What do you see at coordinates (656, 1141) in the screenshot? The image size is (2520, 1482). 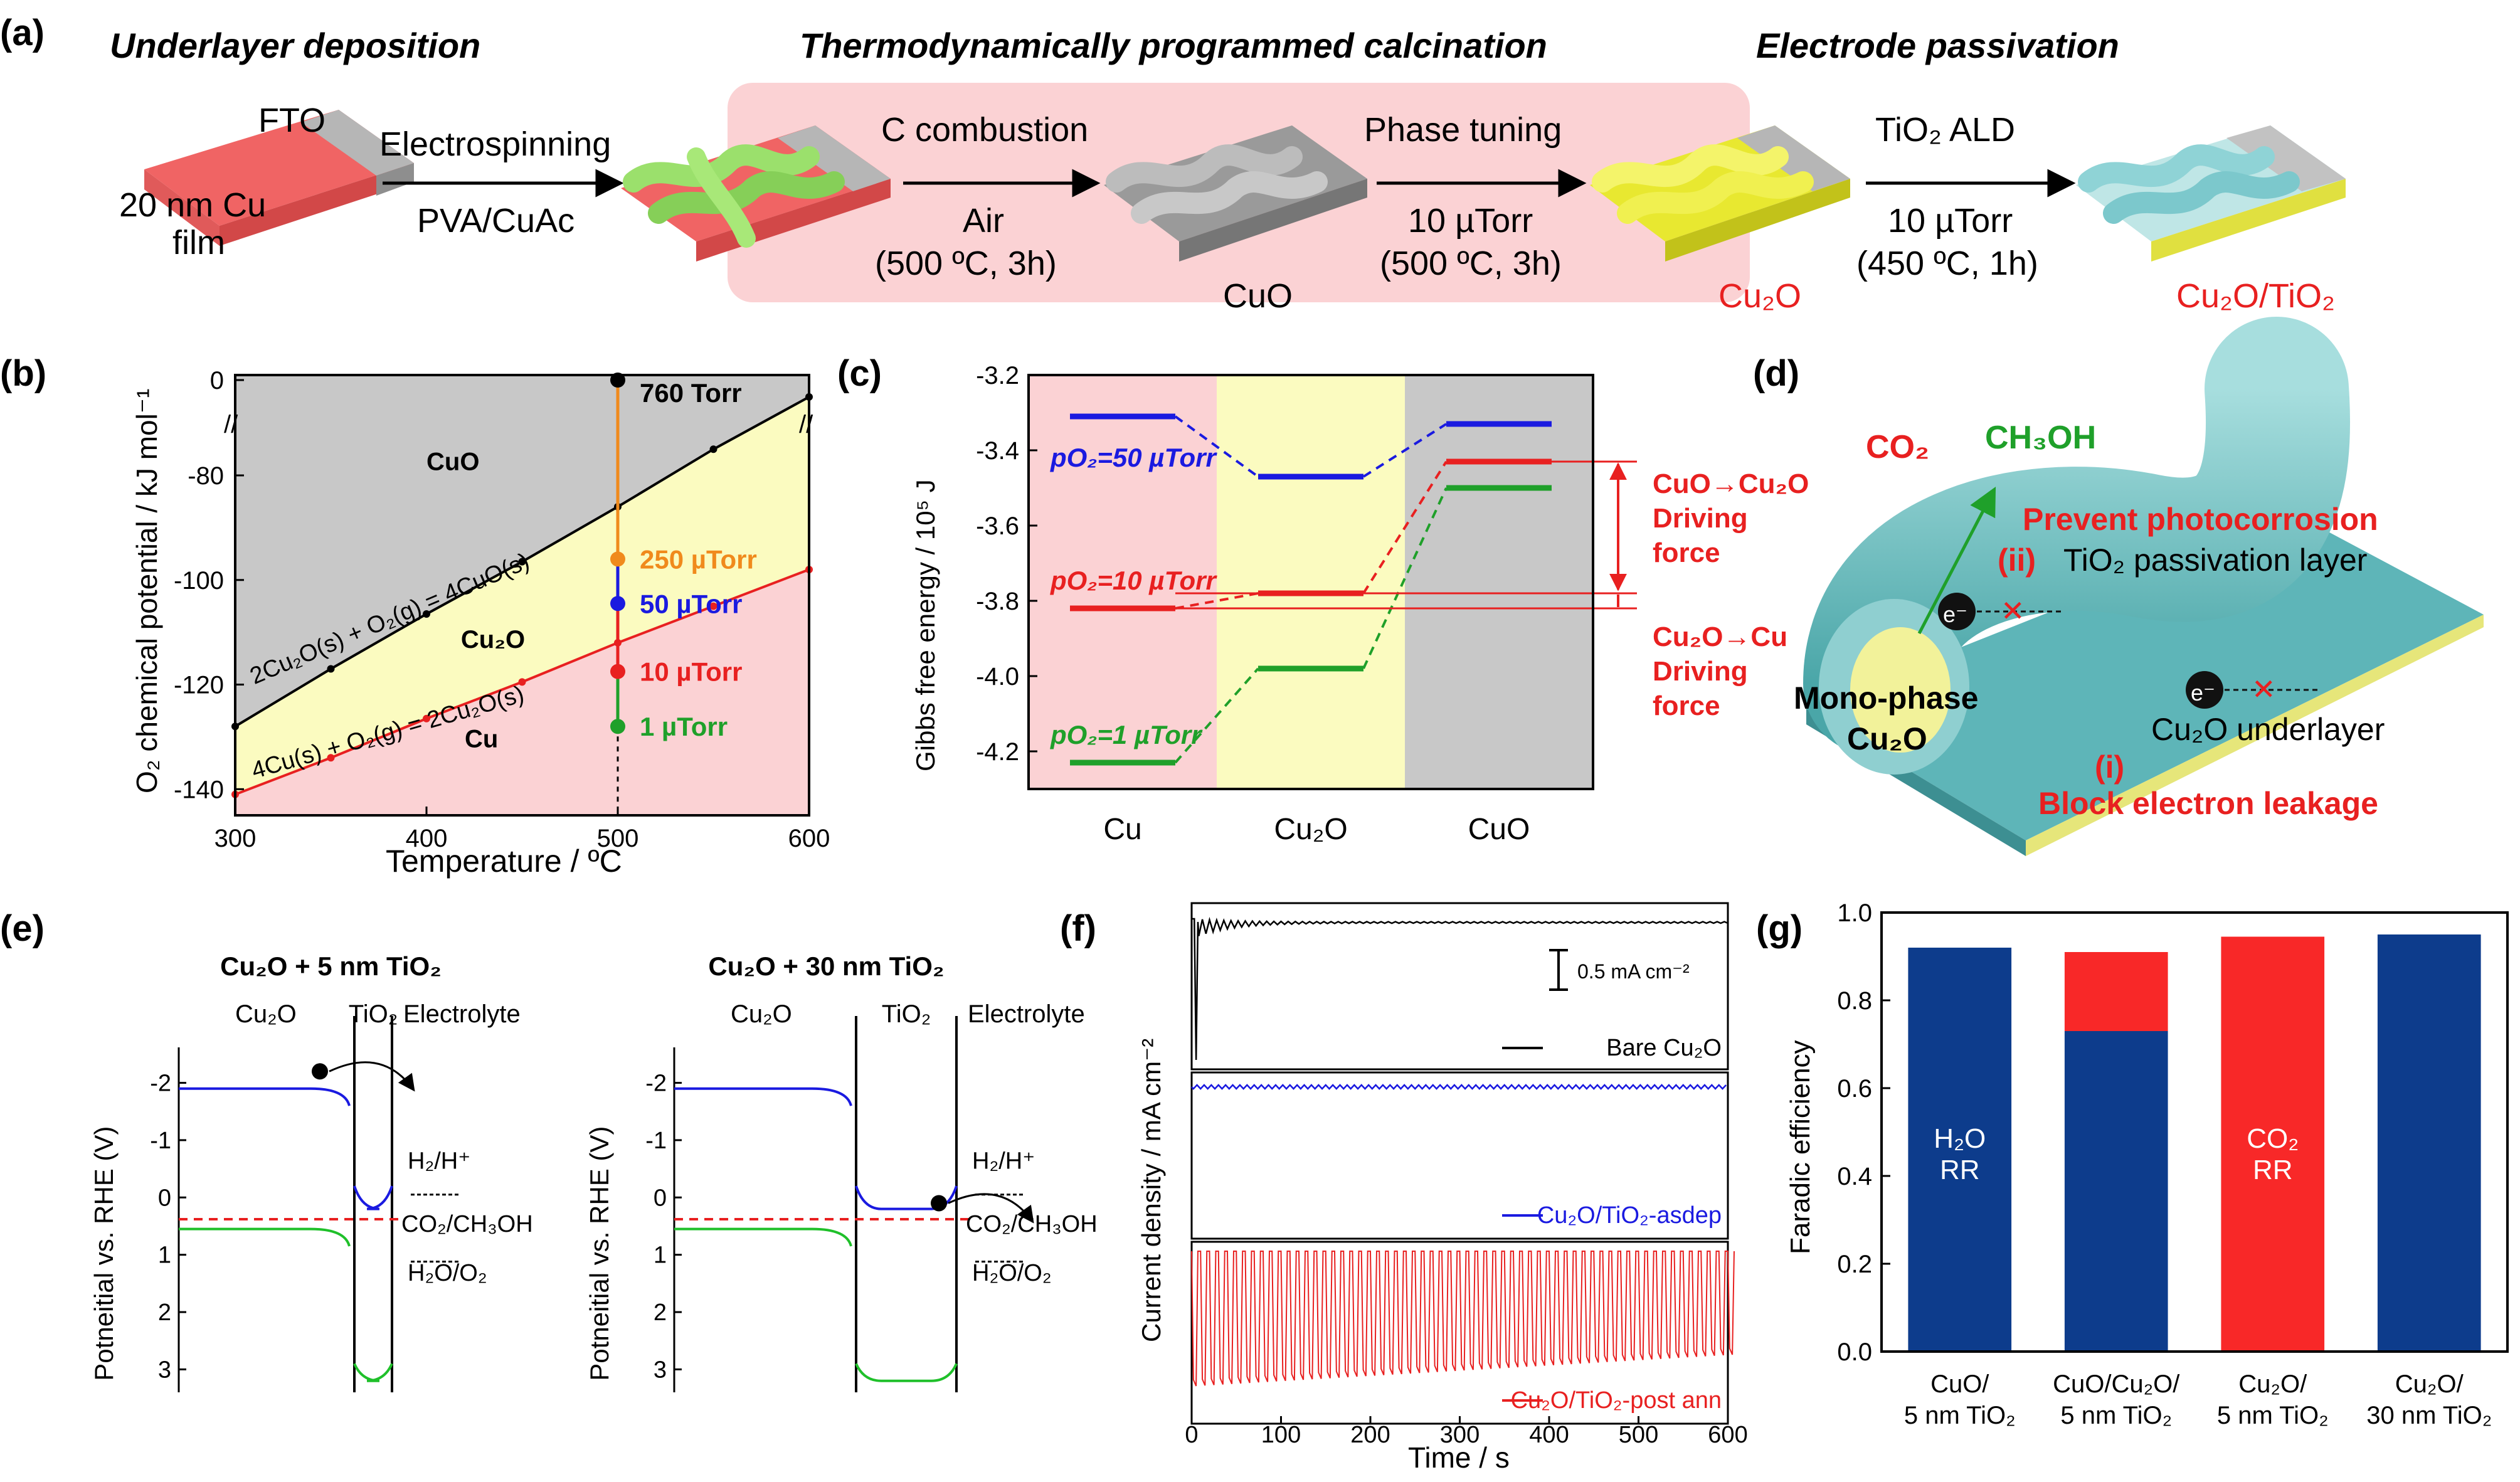 I see `e-ytick-label-1-1: -1` at bounding box center [656, 1141].